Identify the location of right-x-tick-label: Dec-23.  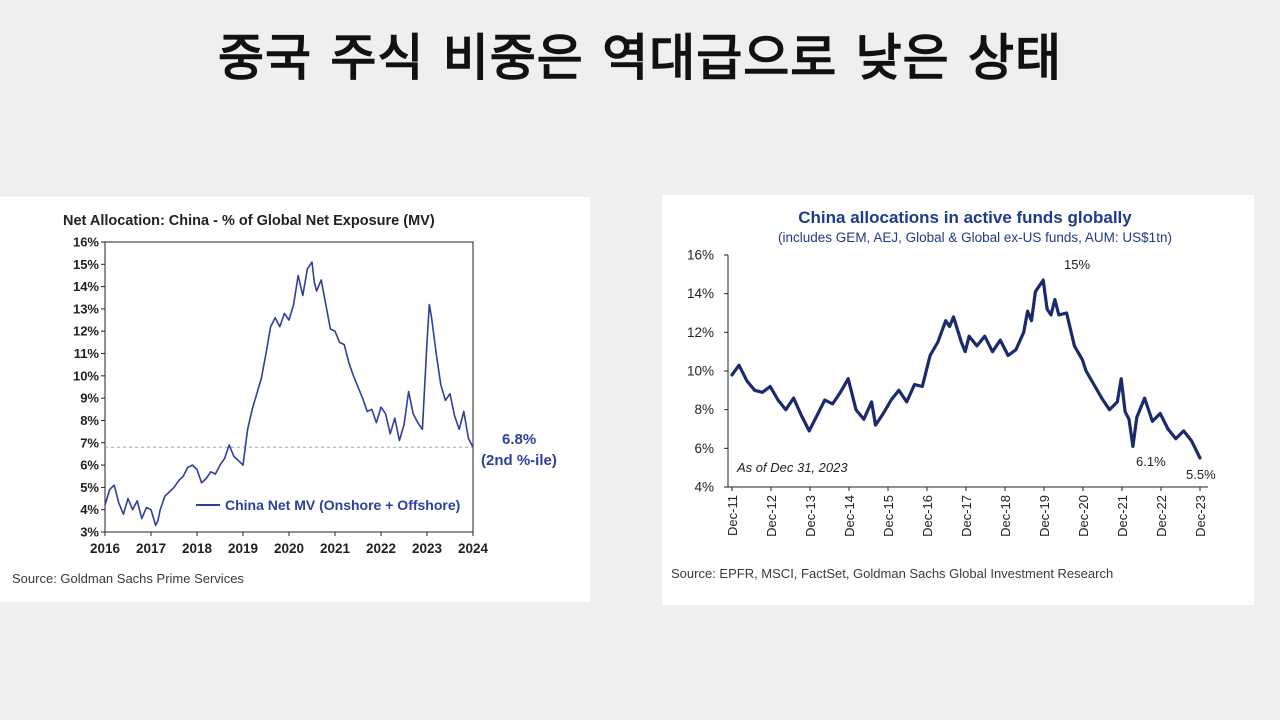
(1200, 516).